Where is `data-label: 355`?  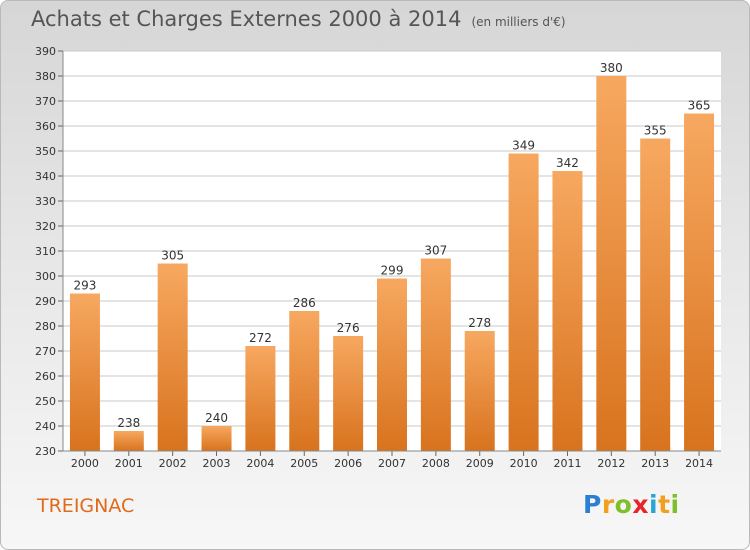 data-label: 355 is located at coordinates (655, 131).